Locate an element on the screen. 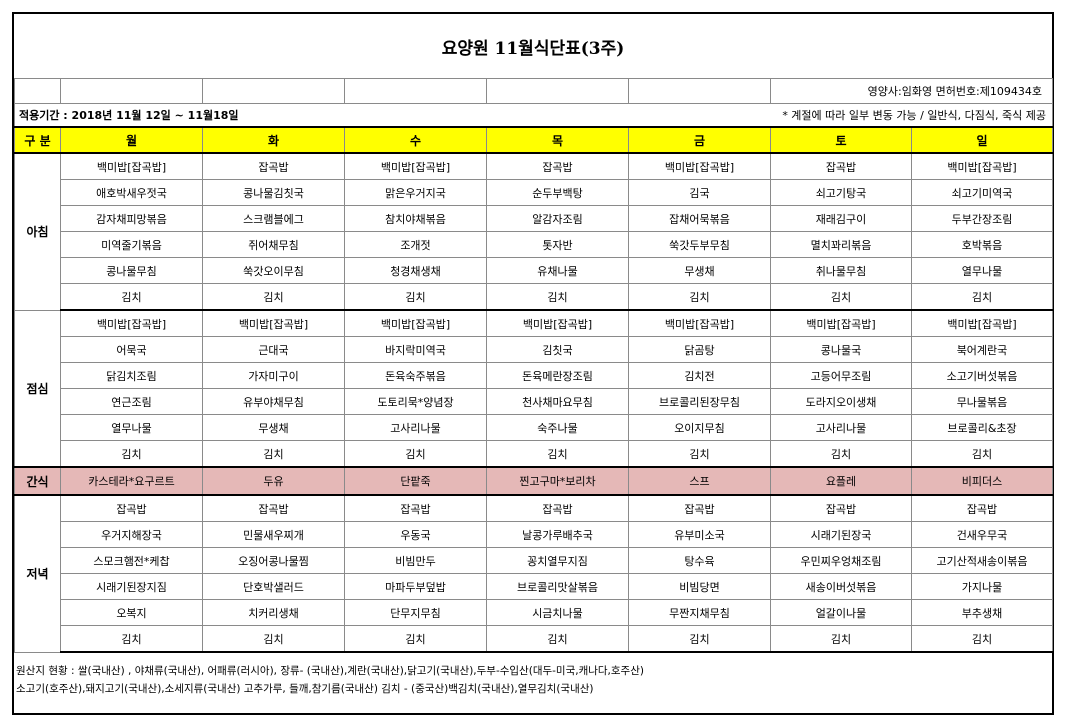  menu-item: 고사리나물 is located at coordinates (841, 427).